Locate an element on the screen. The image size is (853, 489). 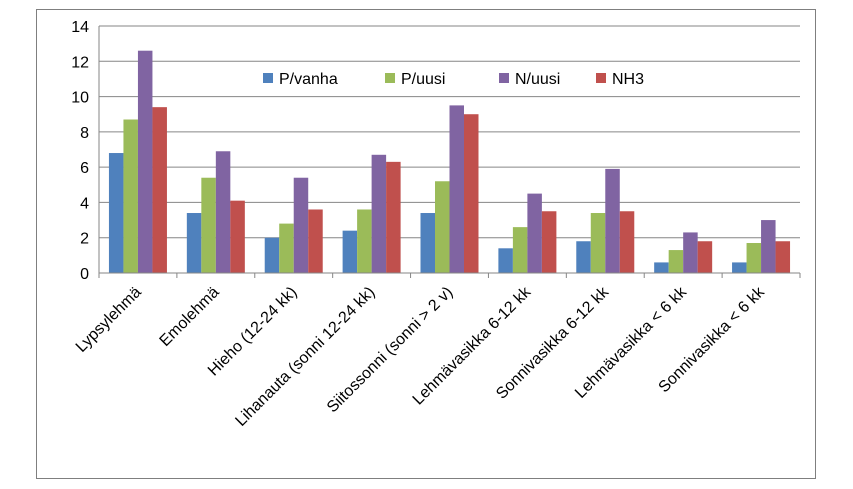
x-tick-label: Lypsylehmä is located at coordinates (109, 320).